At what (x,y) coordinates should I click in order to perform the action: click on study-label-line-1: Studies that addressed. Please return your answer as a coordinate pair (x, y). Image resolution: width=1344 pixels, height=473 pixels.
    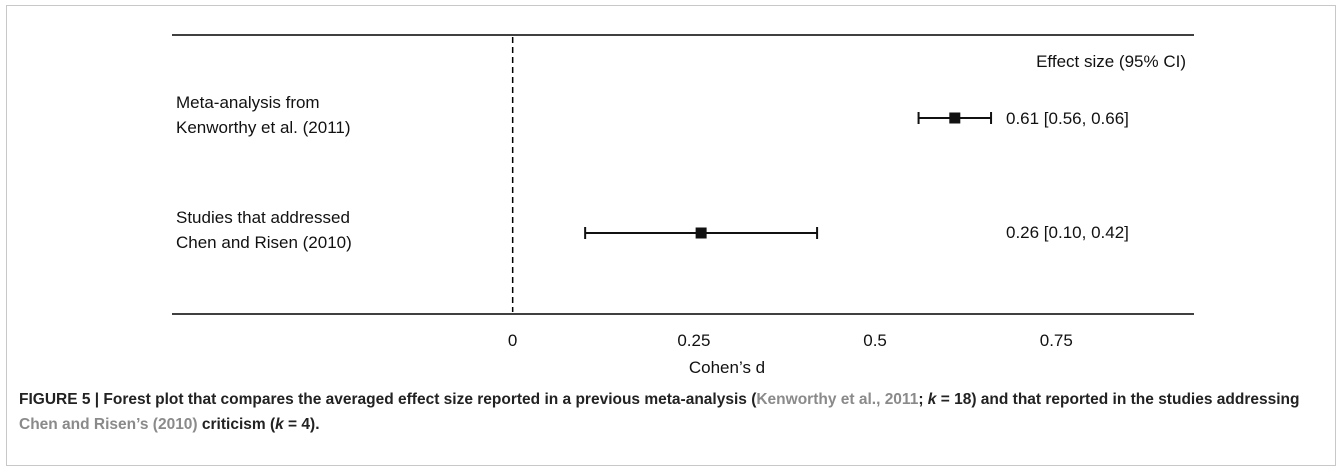
    Looking at the image, I should click on (263, 217).